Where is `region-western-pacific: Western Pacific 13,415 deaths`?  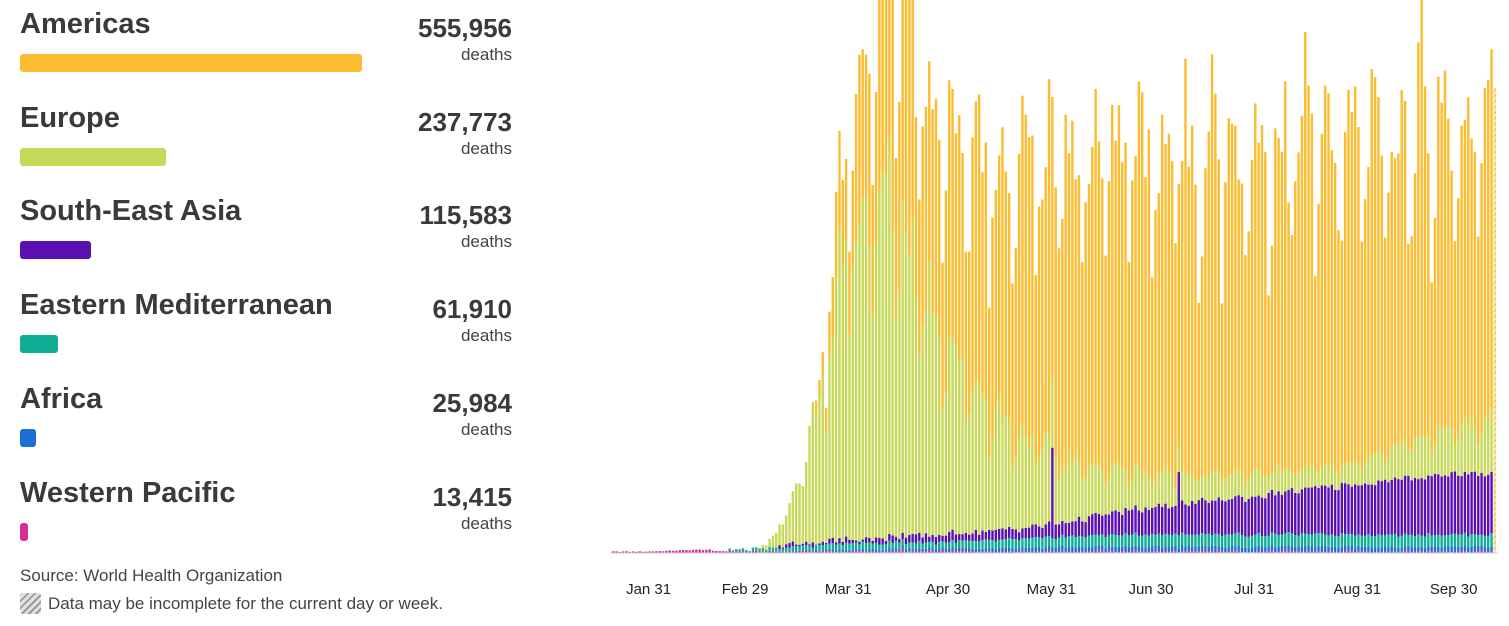 region-western-pacific: Western Pacific 13,415 deaths is located at coordinates (267, 514).